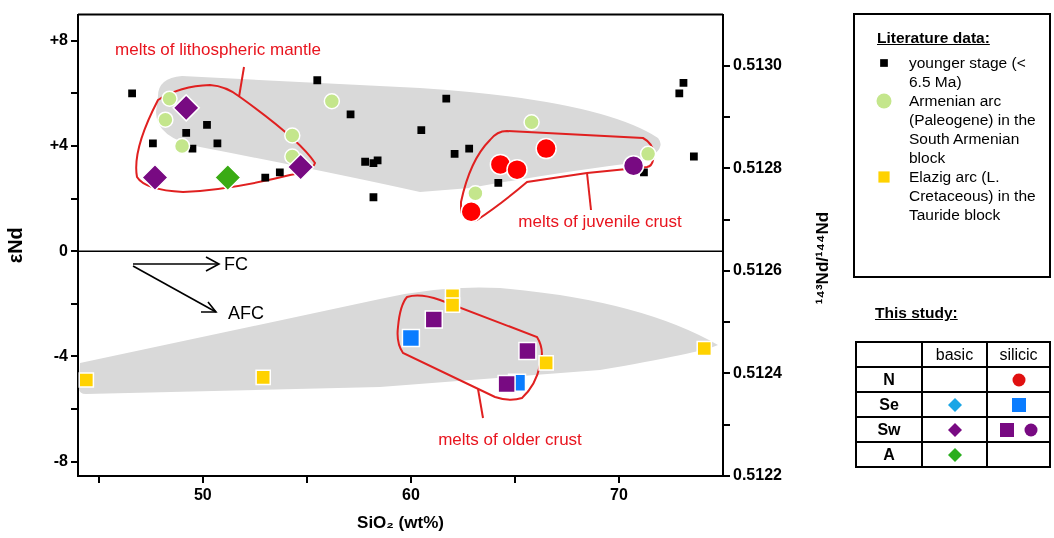  What do you see at coordinates (822, 258) in the screenshot?
I see `y2-axis-title: ¹⁴³Nd/¹⁴⁴Nd` at bounding box center [822, 258].